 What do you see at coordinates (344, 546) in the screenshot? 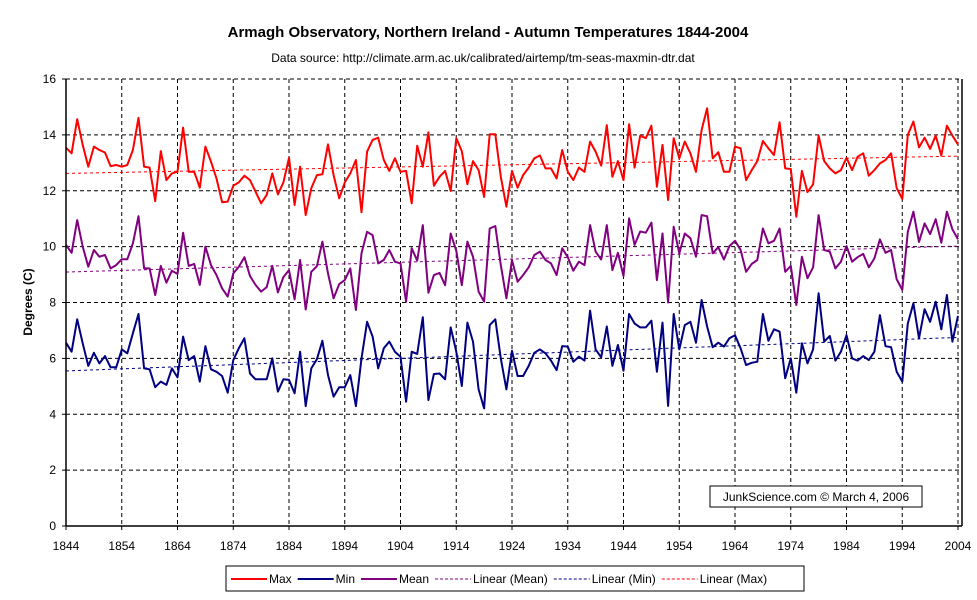
I see `x-tick-label: 1894` at bounding box center [344, 546].